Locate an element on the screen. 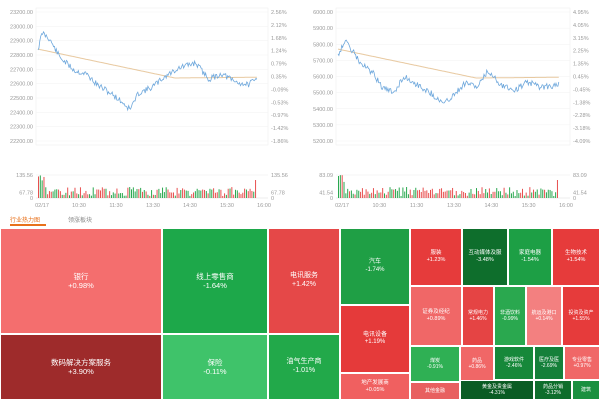  sector-change: +3.90% is located at coordinates (81, 371).